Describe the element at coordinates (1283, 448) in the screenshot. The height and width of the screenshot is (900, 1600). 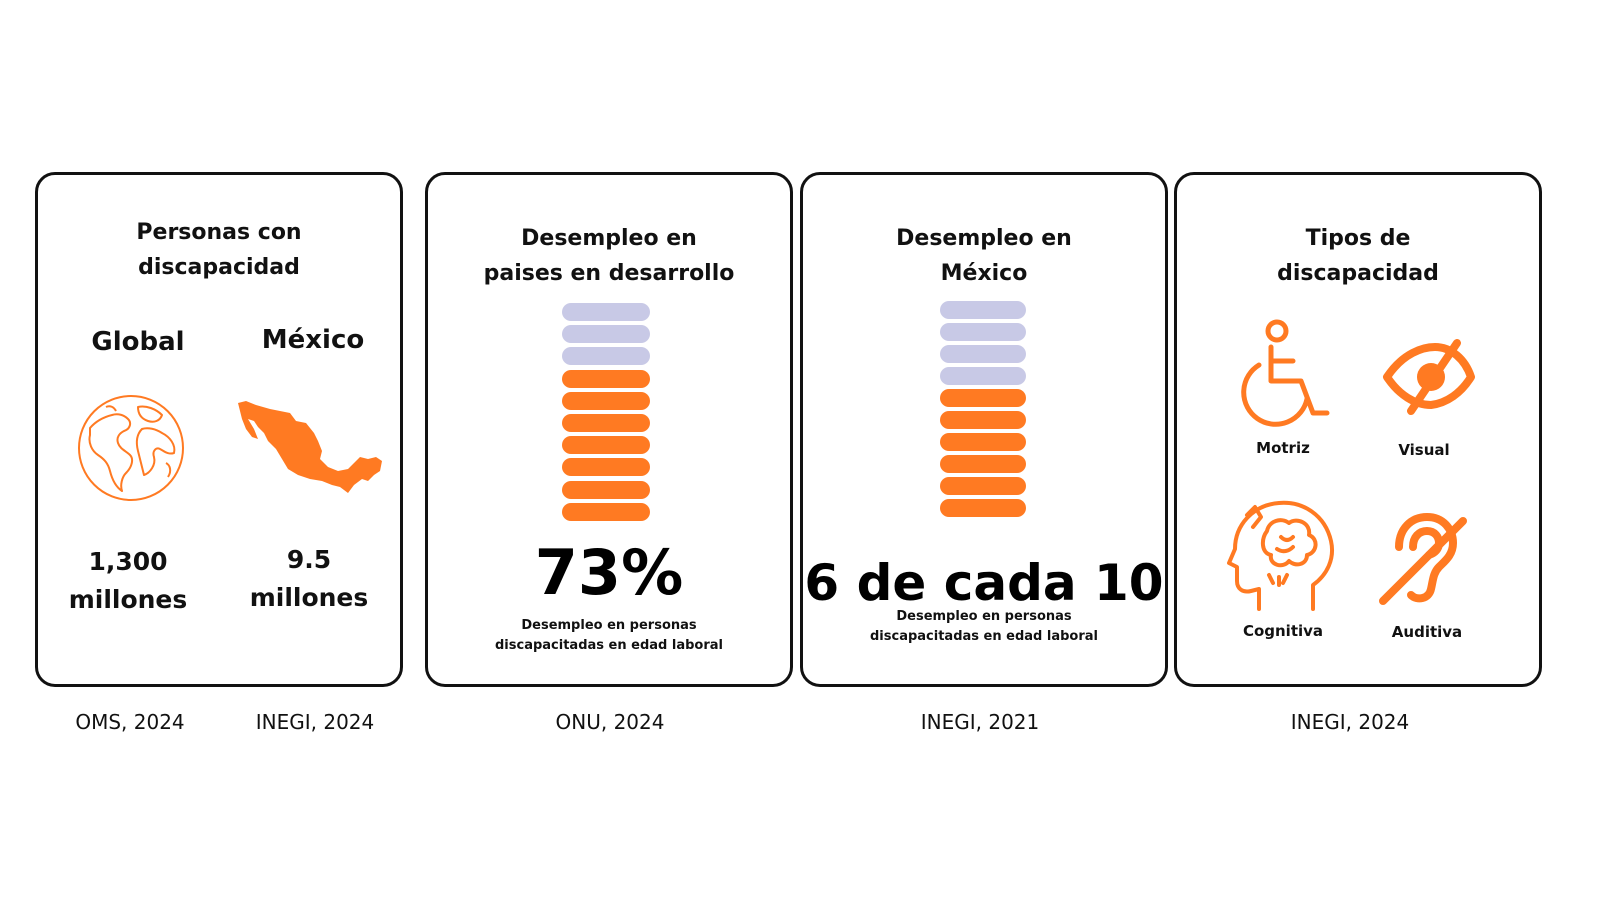
I see `type-label-motriz: Motriz` at that location.